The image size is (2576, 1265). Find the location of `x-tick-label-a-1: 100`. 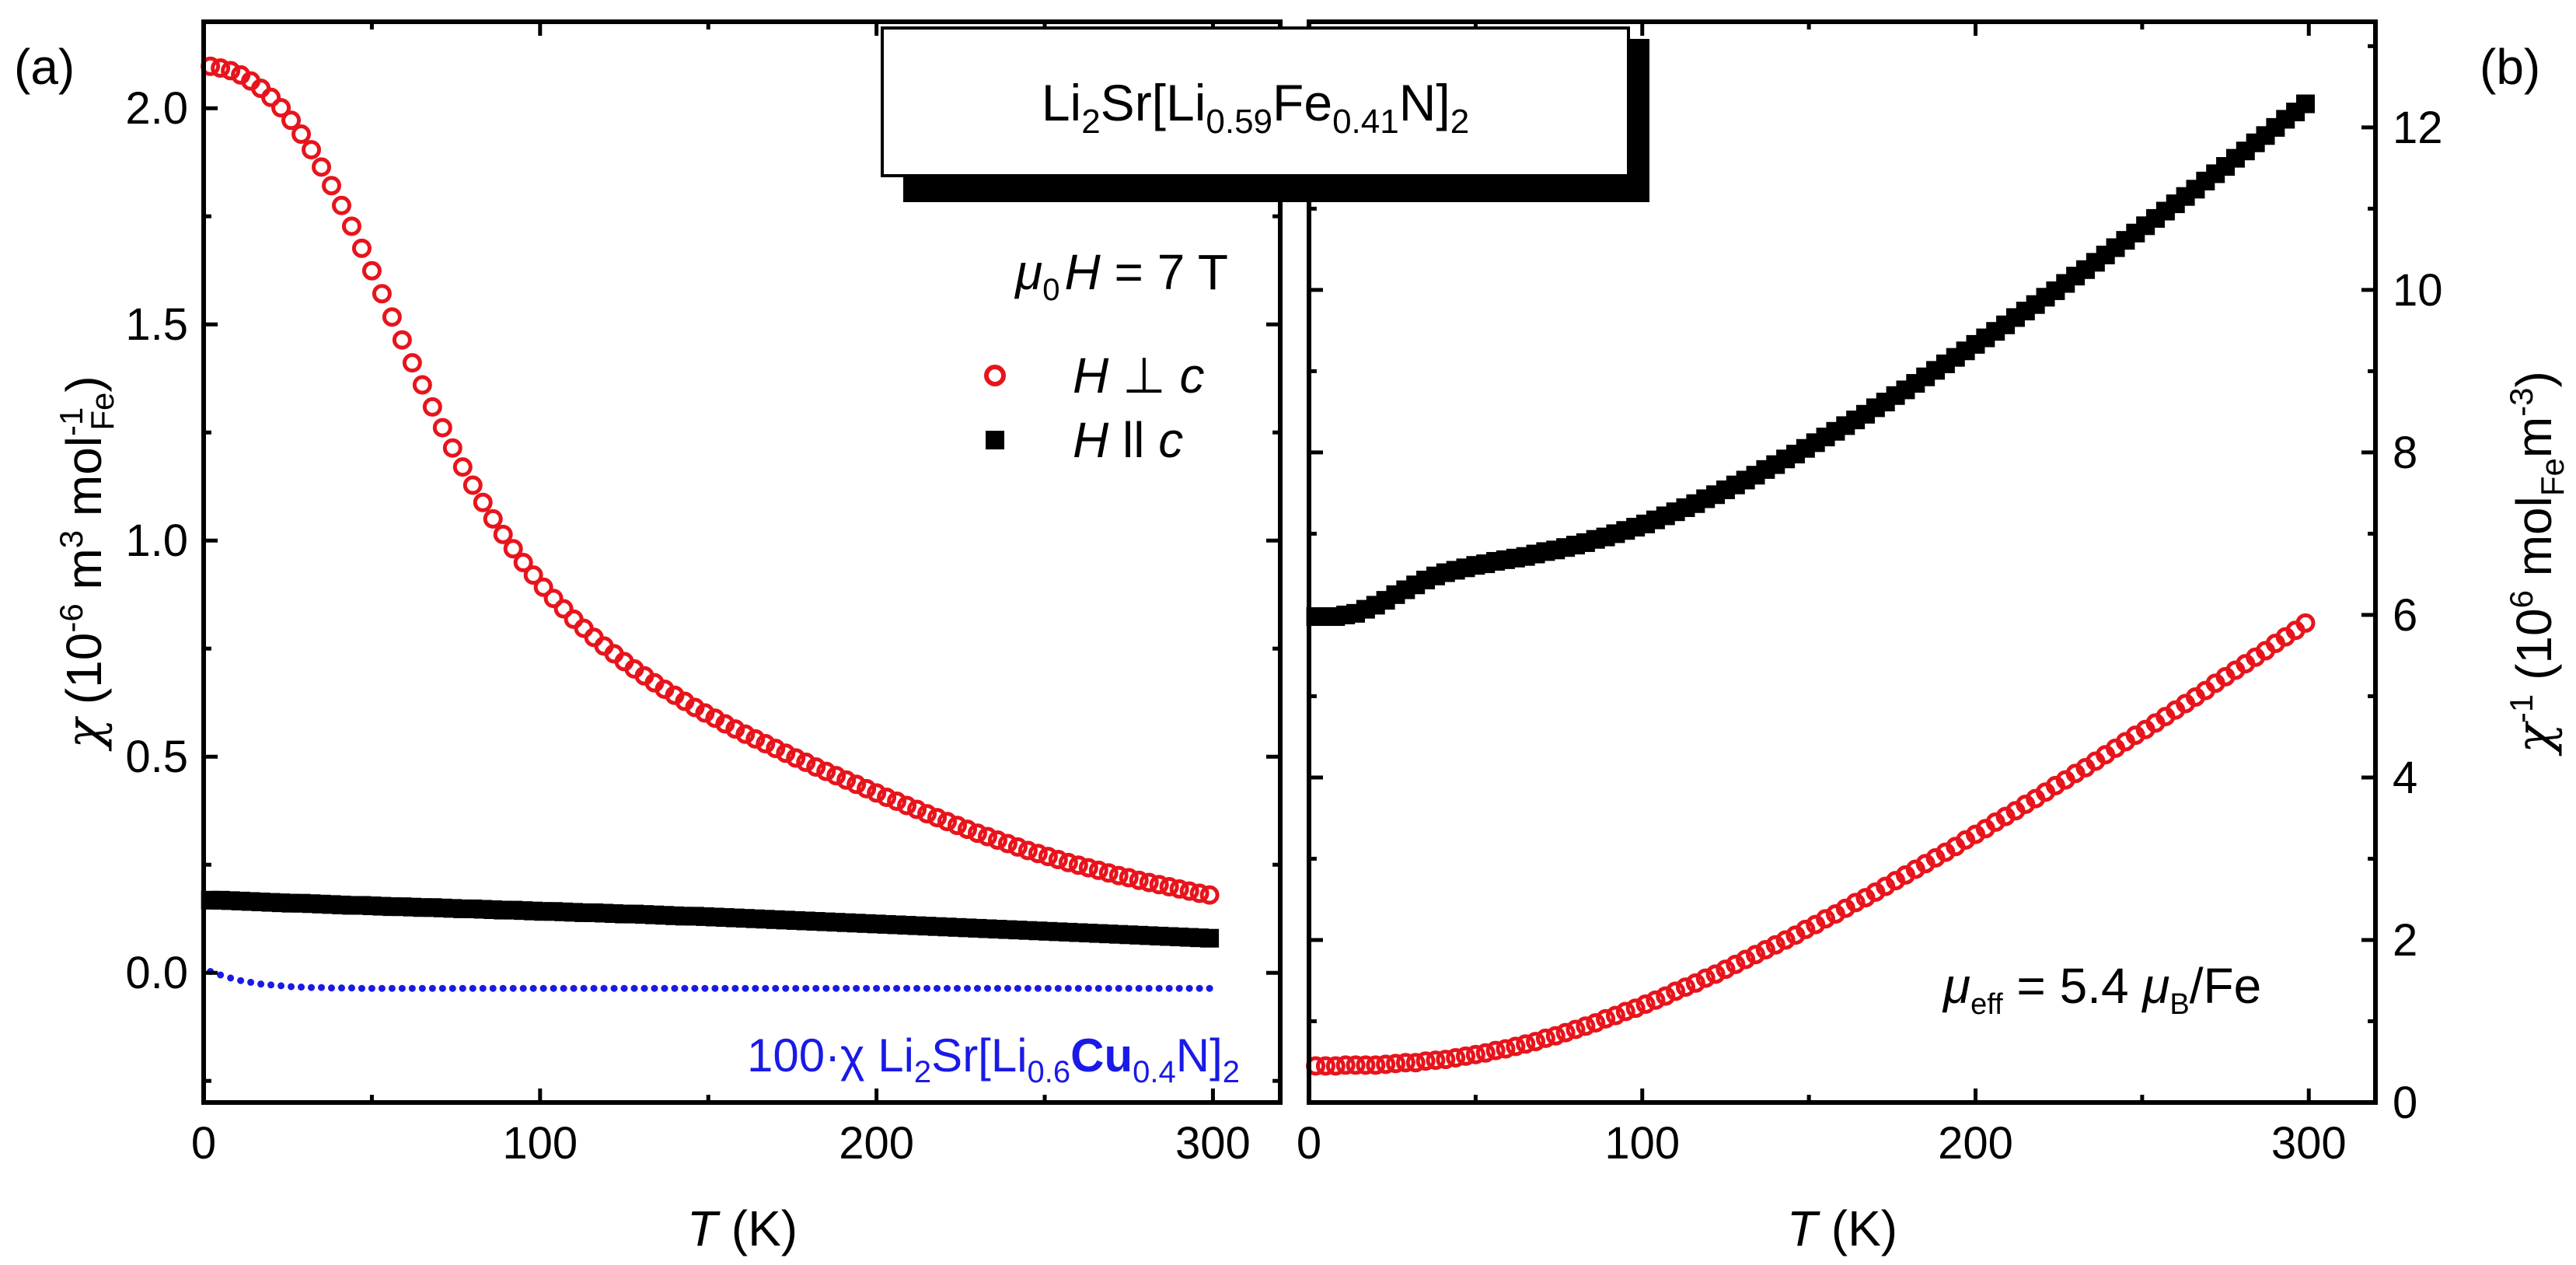

x-tick-label-a-1: 100 is located at coordinates (540, 1143).